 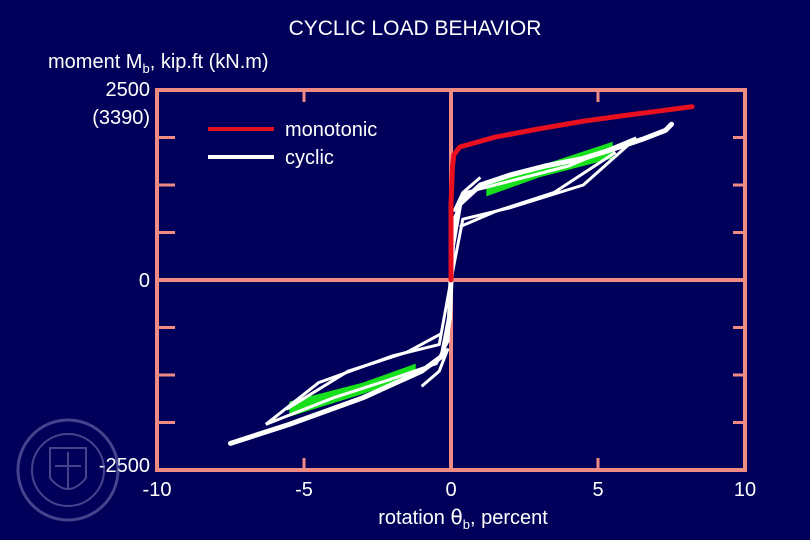 I want to click on y-tick-label: 2500, so click(x=128, y=90).